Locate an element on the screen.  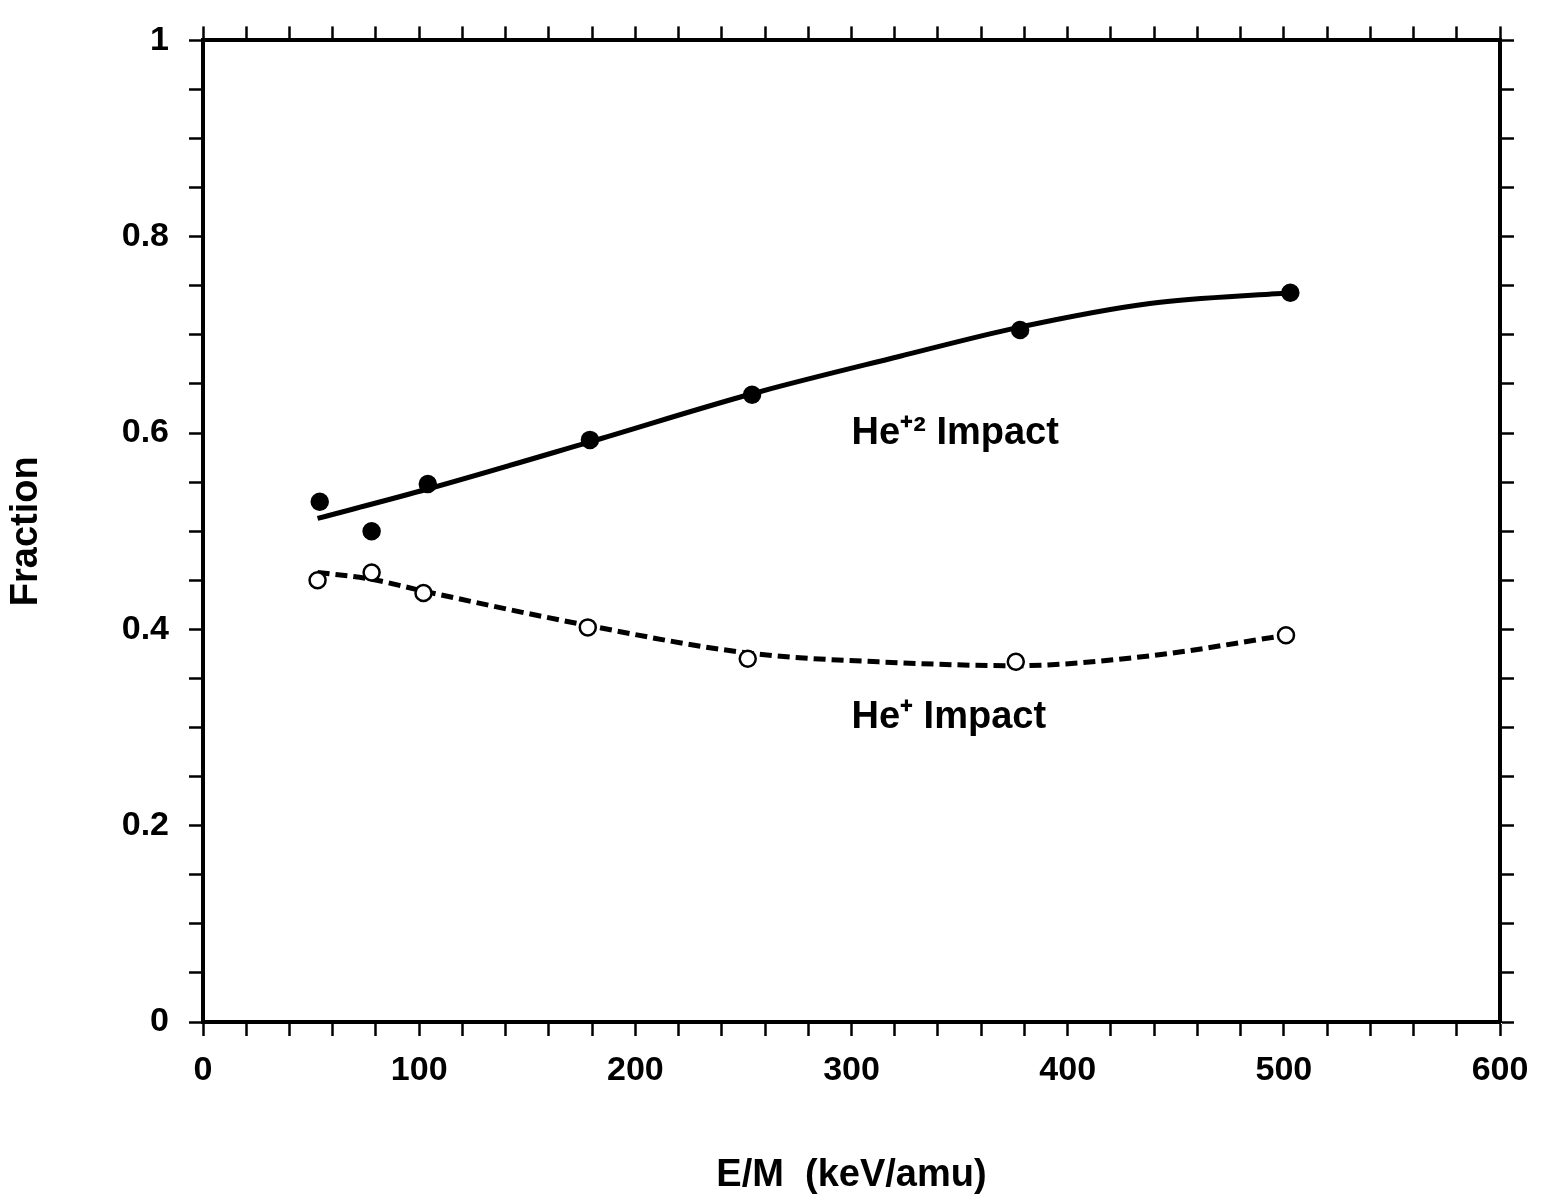
x-tick-label: 400 is located at coordinates (1068, 1067).